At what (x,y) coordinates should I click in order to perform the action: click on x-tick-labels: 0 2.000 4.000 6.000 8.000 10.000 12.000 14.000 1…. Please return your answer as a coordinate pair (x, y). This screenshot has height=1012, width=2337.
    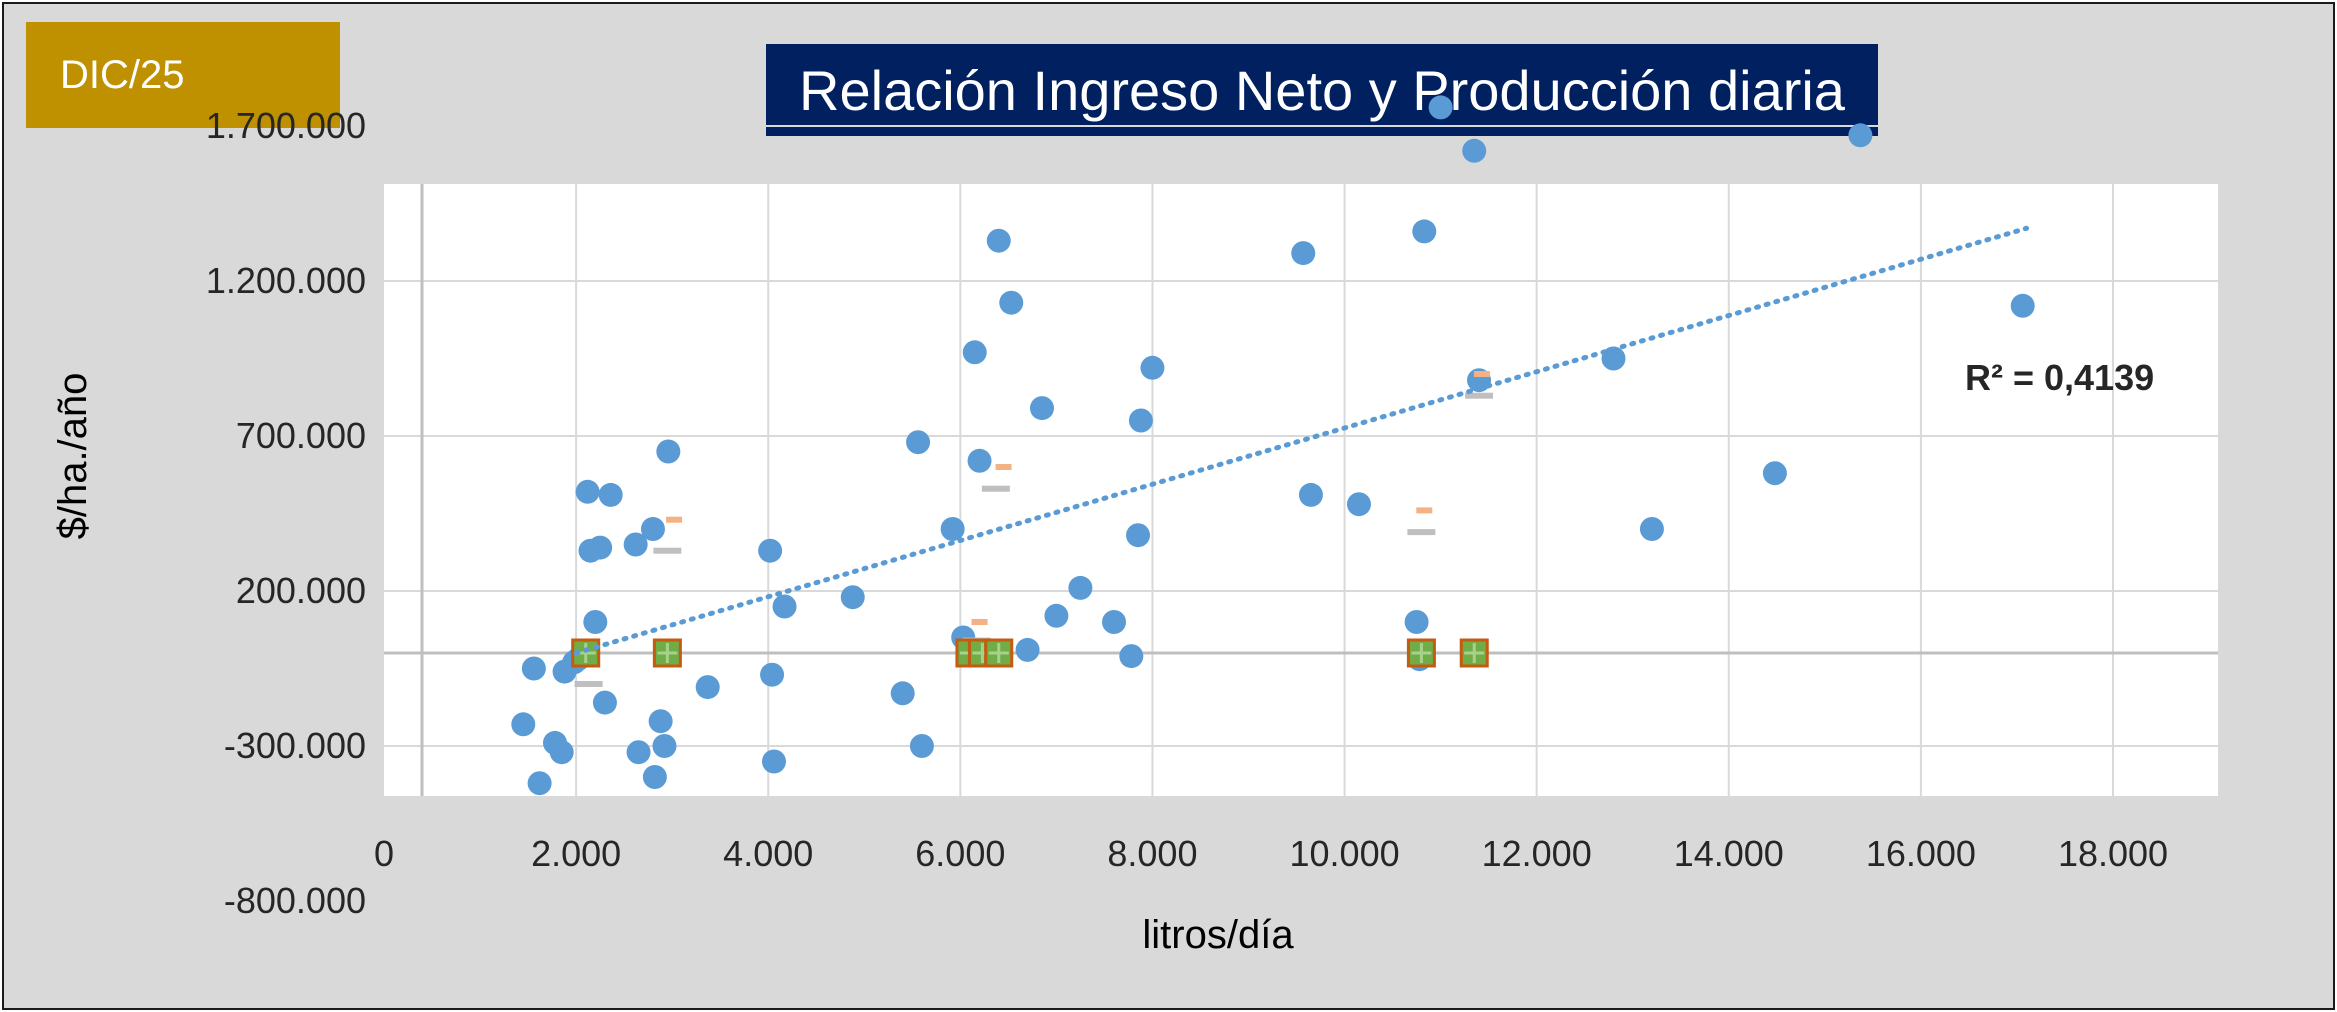
    Looking at the image, I should click on (1271, 853).